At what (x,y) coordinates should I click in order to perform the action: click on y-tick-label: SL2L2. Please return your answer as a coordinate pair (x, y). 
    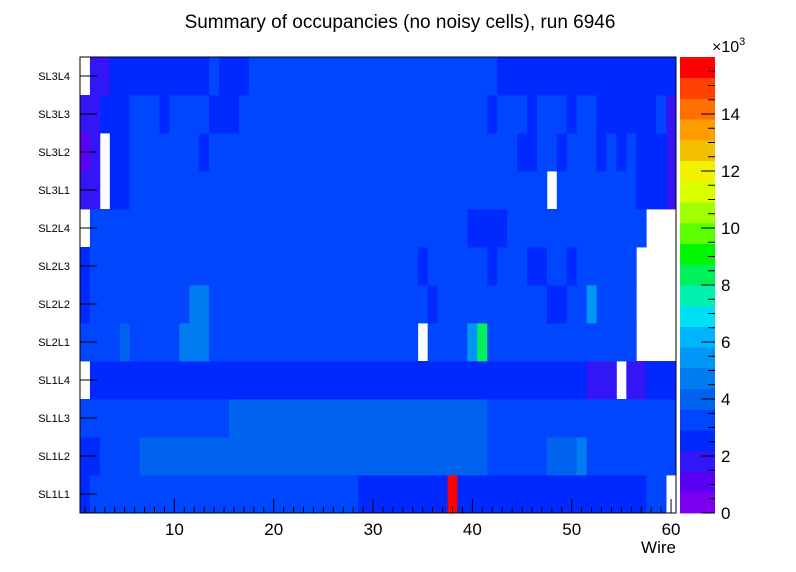
    Looking at the image, I should click on (54, 305).